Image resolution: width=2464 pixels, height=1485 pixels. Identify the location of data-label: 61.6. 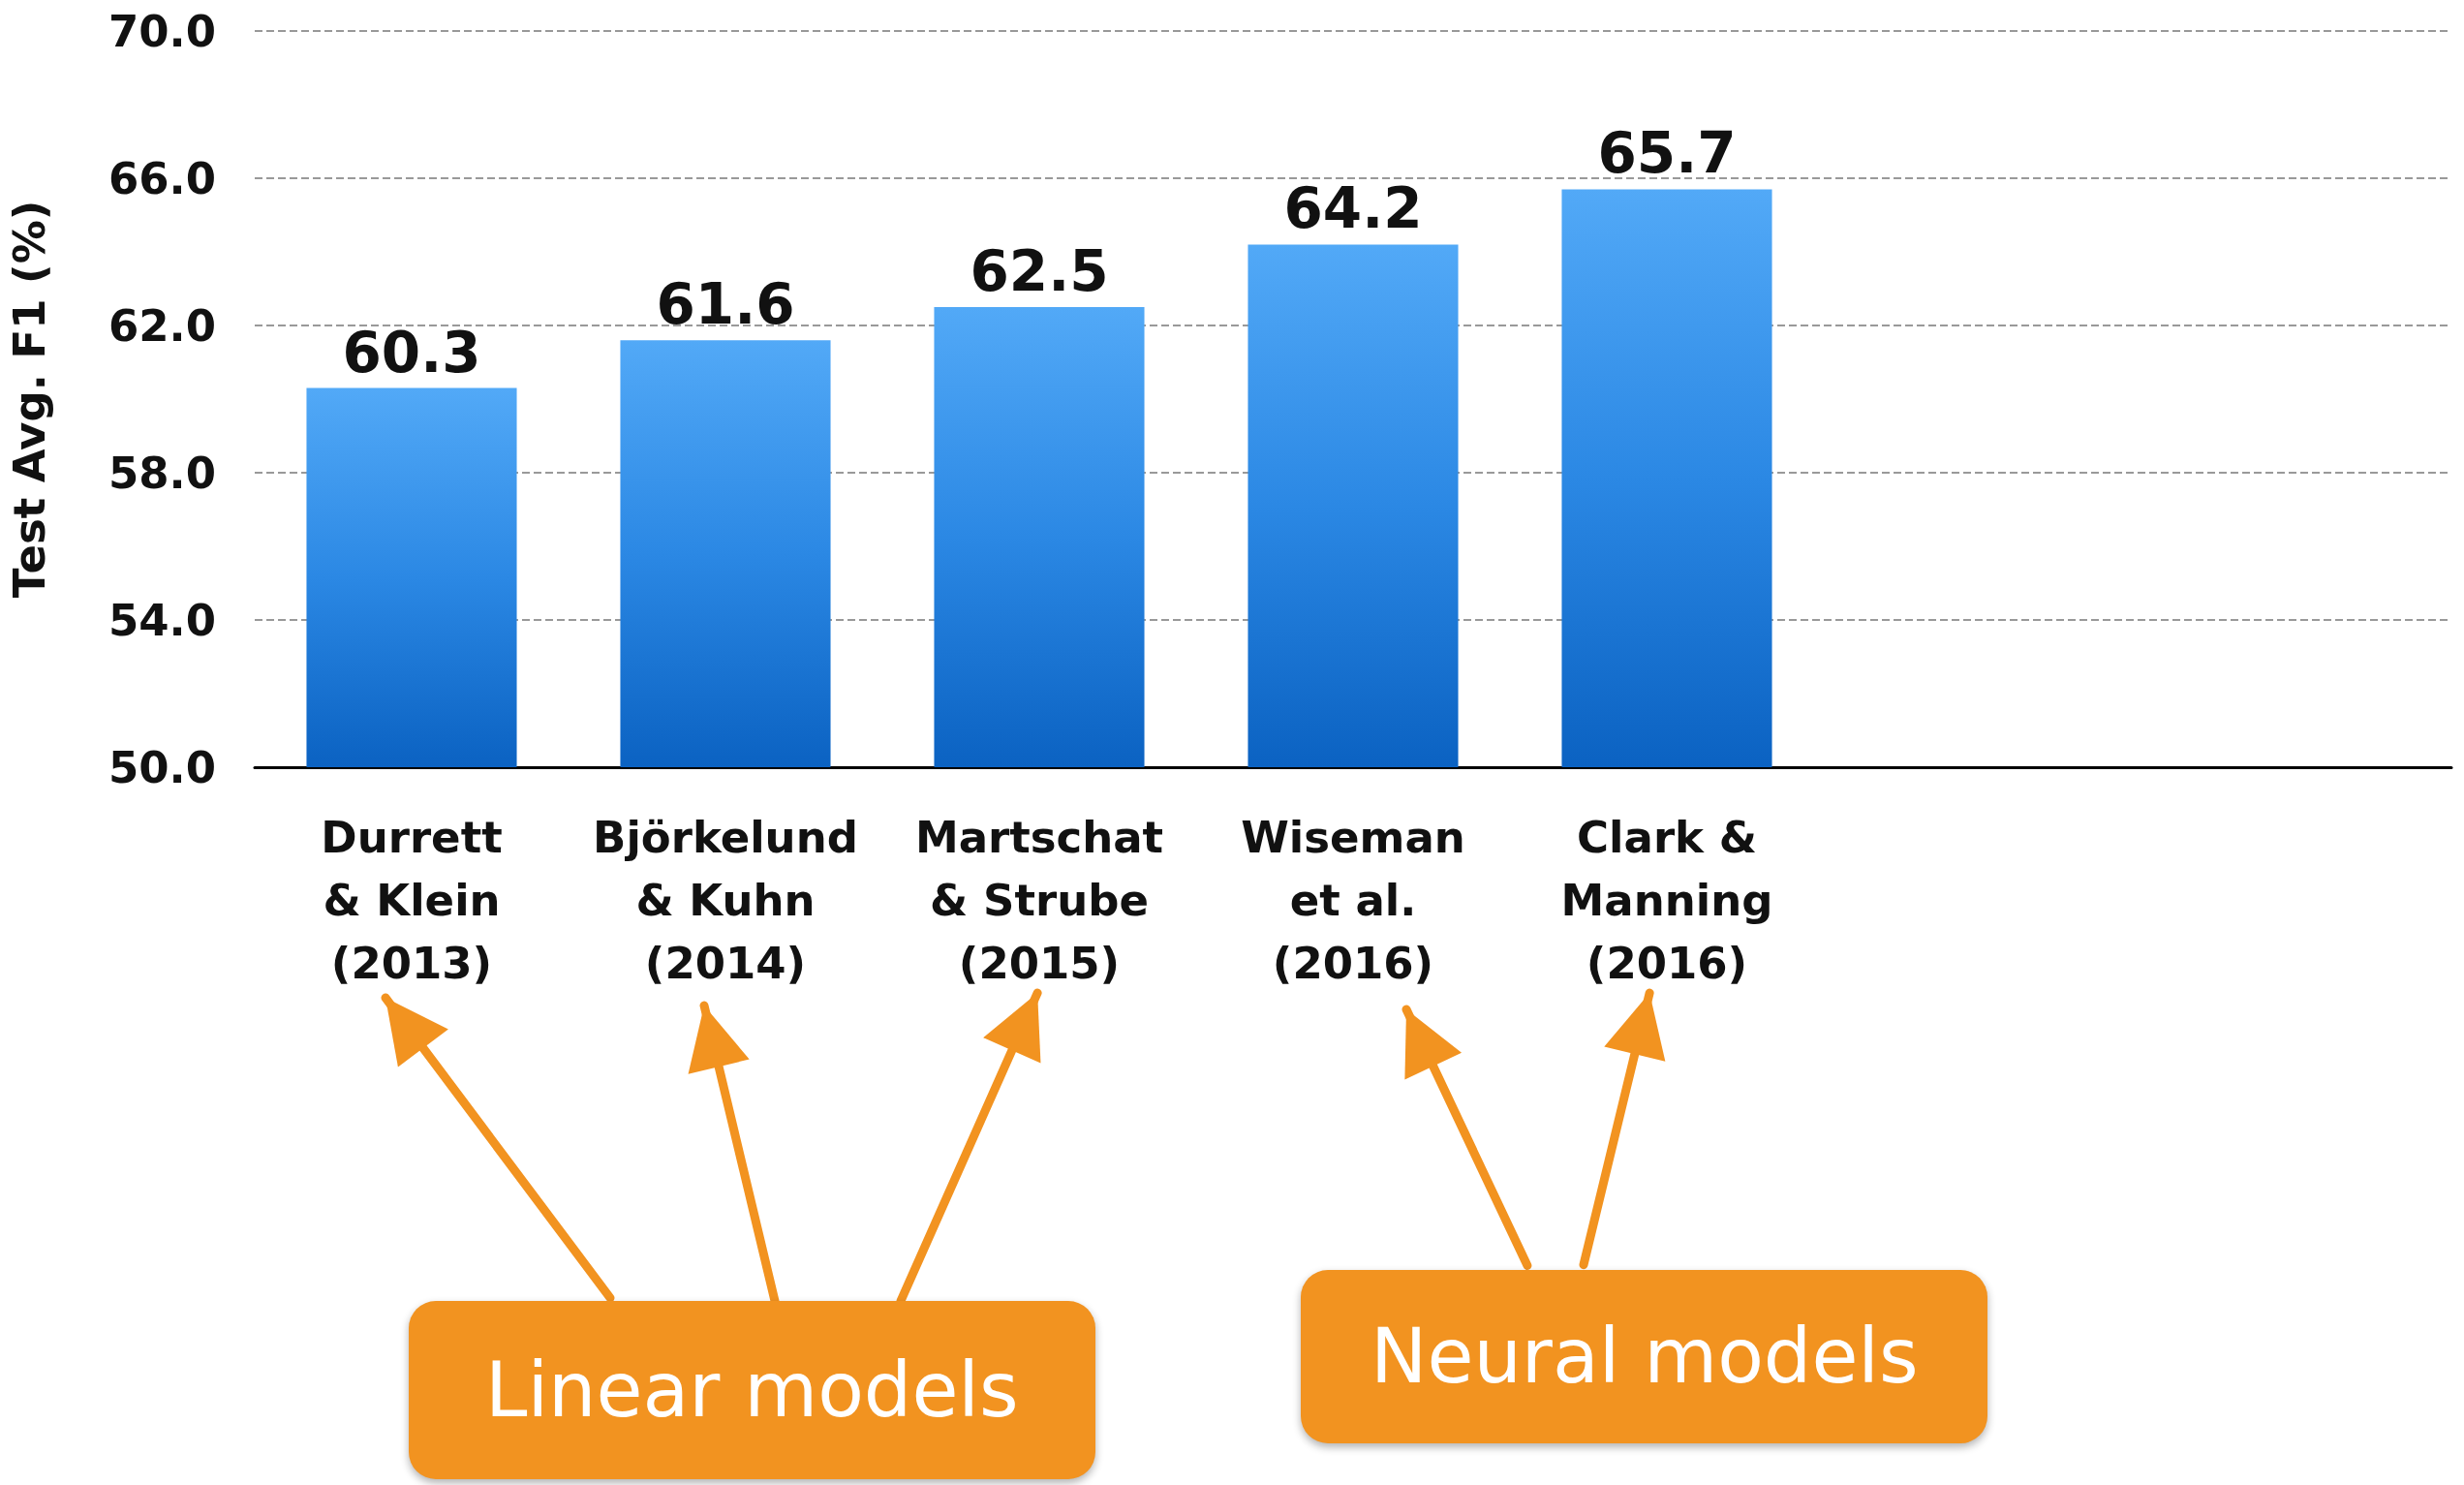
(726, 304).